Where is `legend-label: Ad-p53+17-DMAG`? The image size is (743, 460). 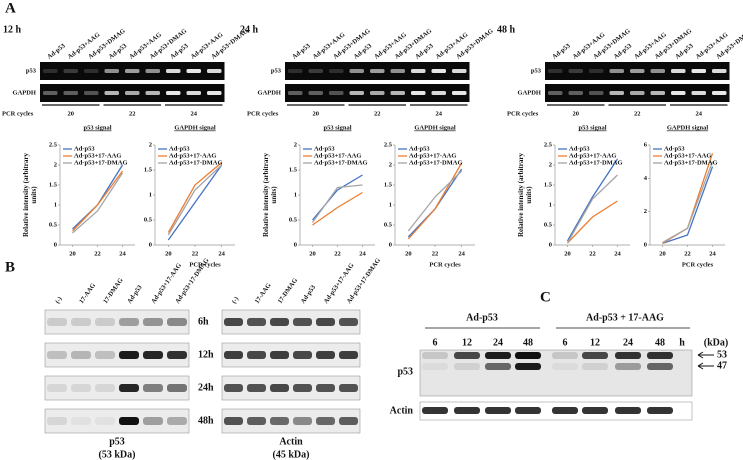 legend-label: Ad-p53+17-DMAG is located at coordinates (596, 162).